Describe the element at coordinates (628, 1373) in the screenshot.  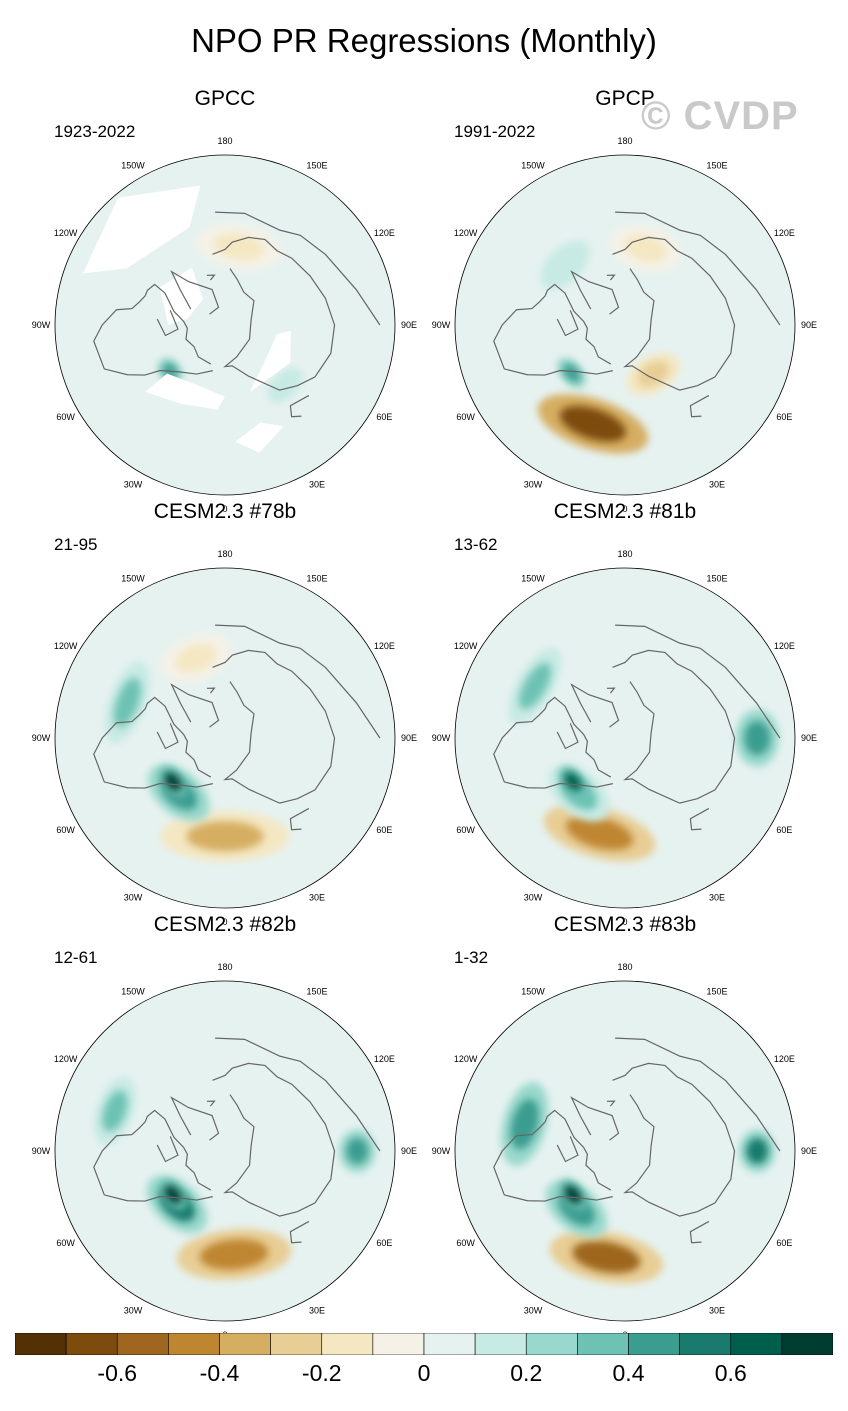
I see `colorbar-label: 0.4` at that location.